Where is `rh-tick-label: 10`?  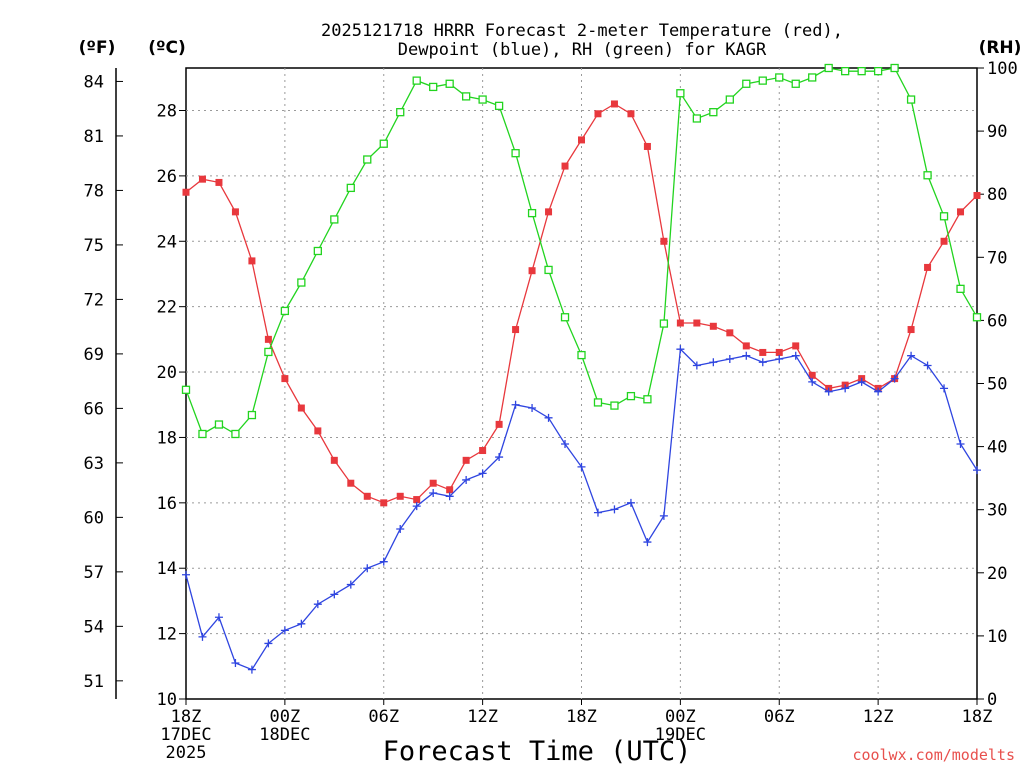
rh-tick-label: 10 is located at coordinates (997, 637).